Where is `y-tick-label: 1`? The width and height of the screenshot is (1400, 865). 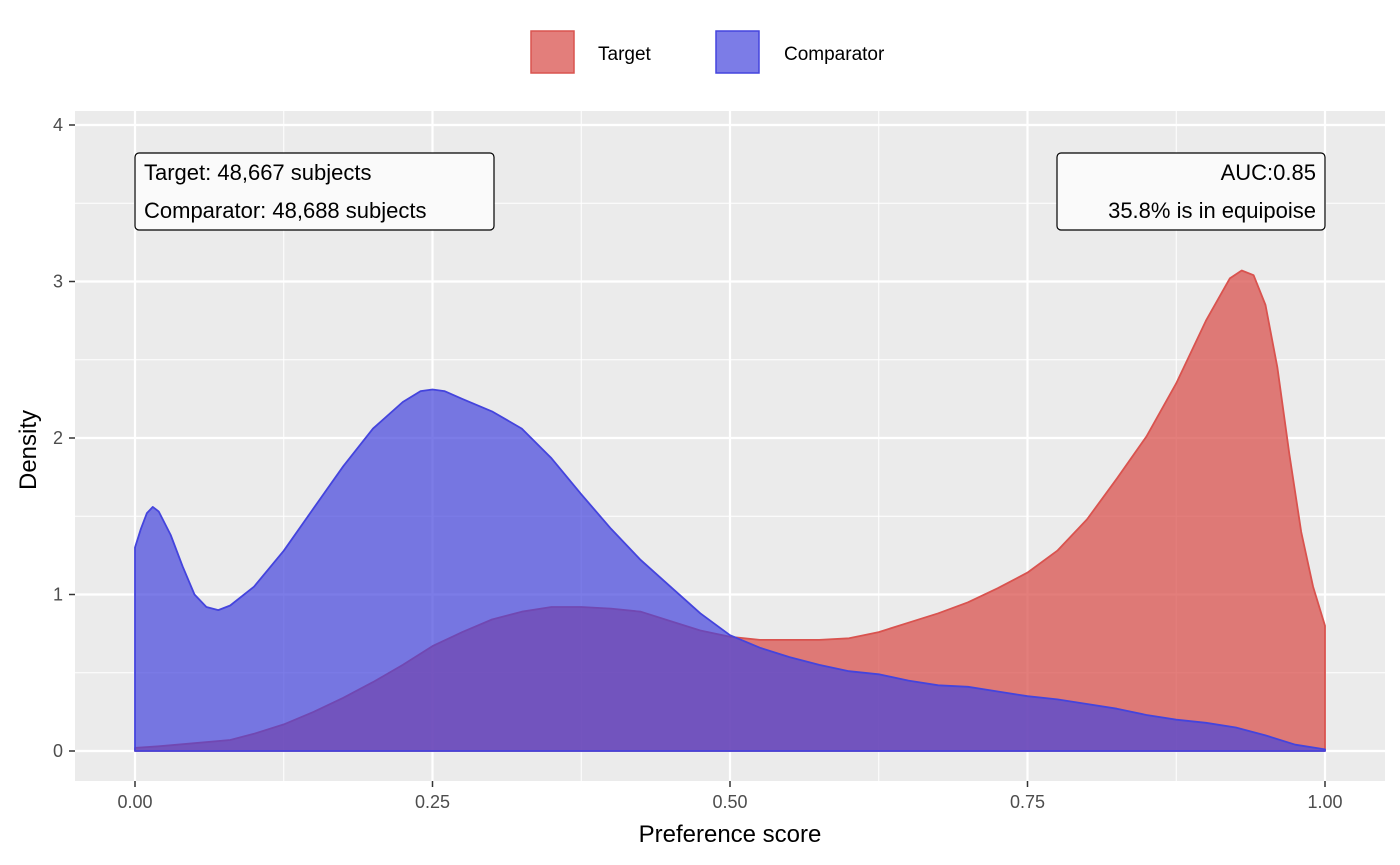 y-tick-label: 1 is located at coordinates (58, 595).